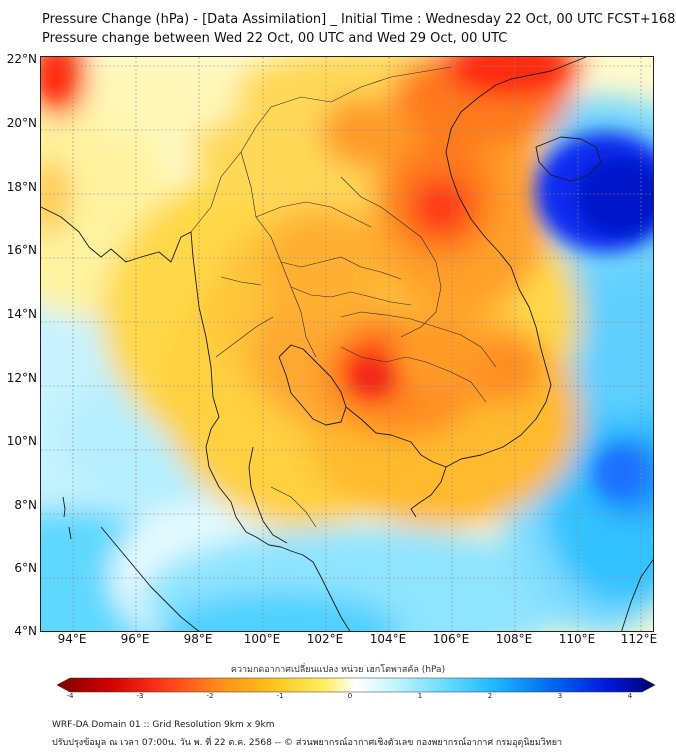  I want to click on lat-label: 18°N, so click(21, 187).